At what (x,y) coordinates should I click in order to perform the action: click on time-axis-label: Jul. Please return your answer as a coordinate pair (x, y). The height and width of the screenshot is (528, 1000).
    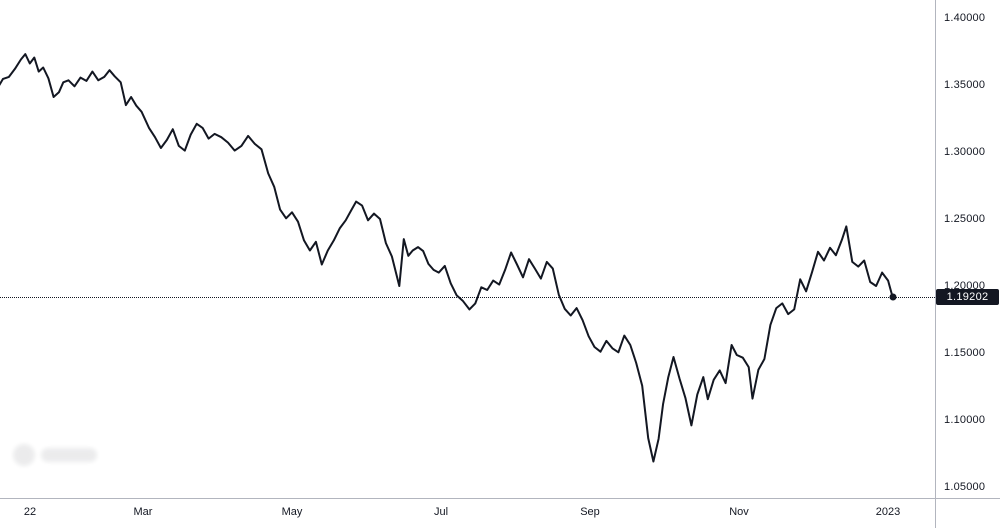
    Looking at the image, I should click on (441, 512).